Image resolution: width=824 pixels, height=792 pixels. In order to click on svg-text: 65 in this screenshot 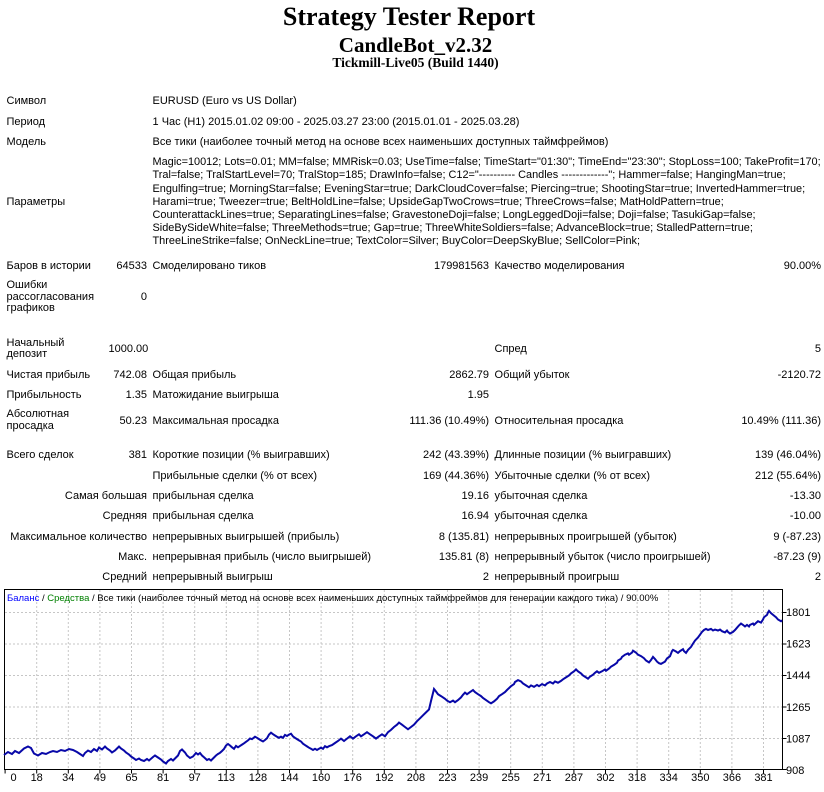, I will do `click(131, 778)`.